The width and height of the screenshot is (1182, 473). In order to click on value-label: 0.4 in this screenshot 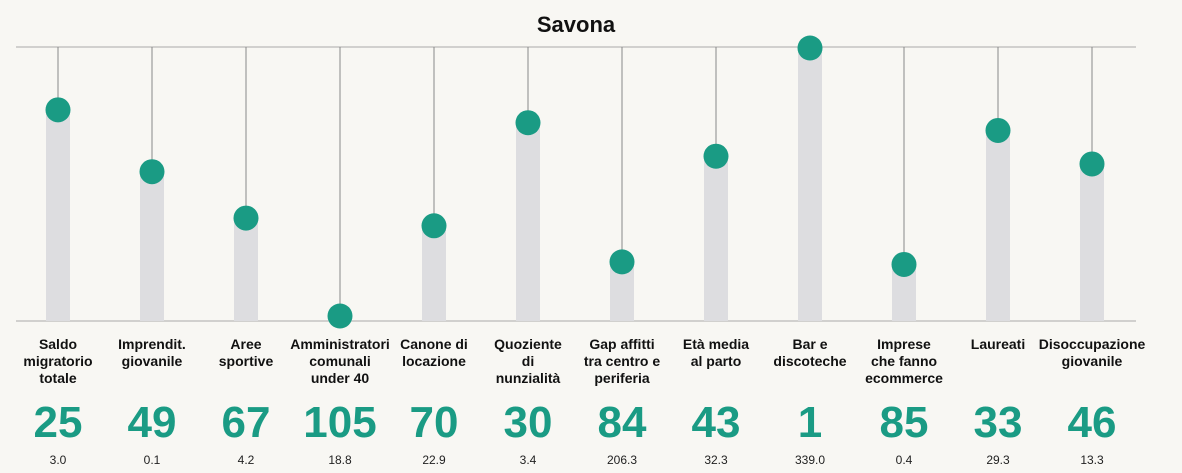, I will do `click(904, 460)`.